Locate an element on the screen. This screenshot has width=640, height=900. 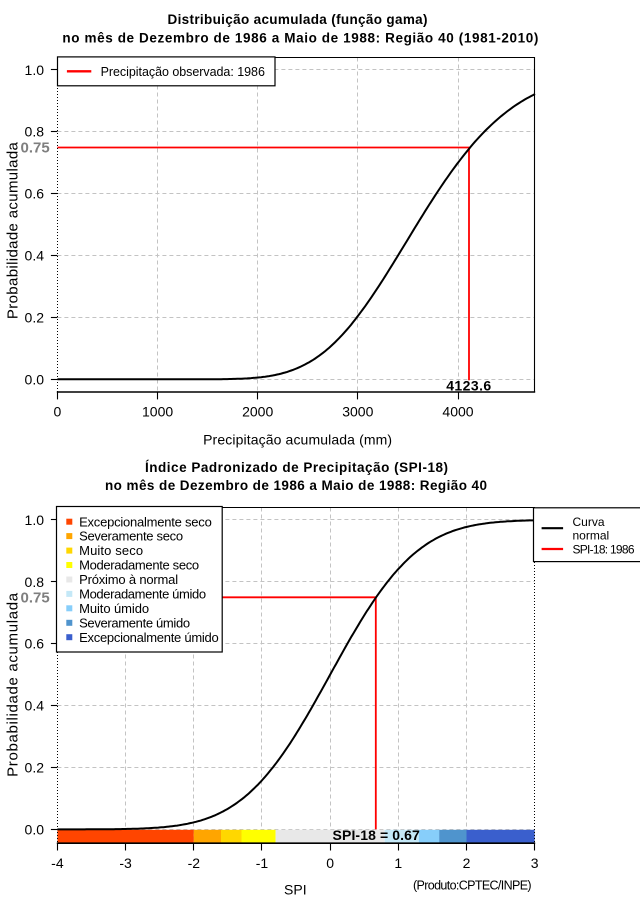
svg-text: Excepcionalmente úmido is located at coordinates (149, 637).